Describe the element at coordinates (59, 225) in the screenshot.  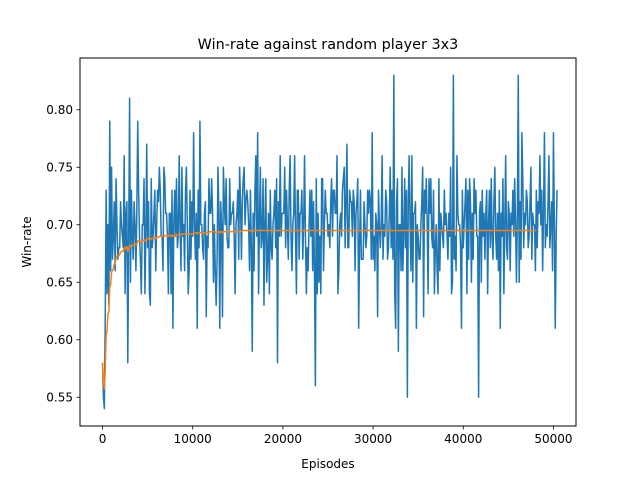
I see `y-tick-label: 0.70` at that location.